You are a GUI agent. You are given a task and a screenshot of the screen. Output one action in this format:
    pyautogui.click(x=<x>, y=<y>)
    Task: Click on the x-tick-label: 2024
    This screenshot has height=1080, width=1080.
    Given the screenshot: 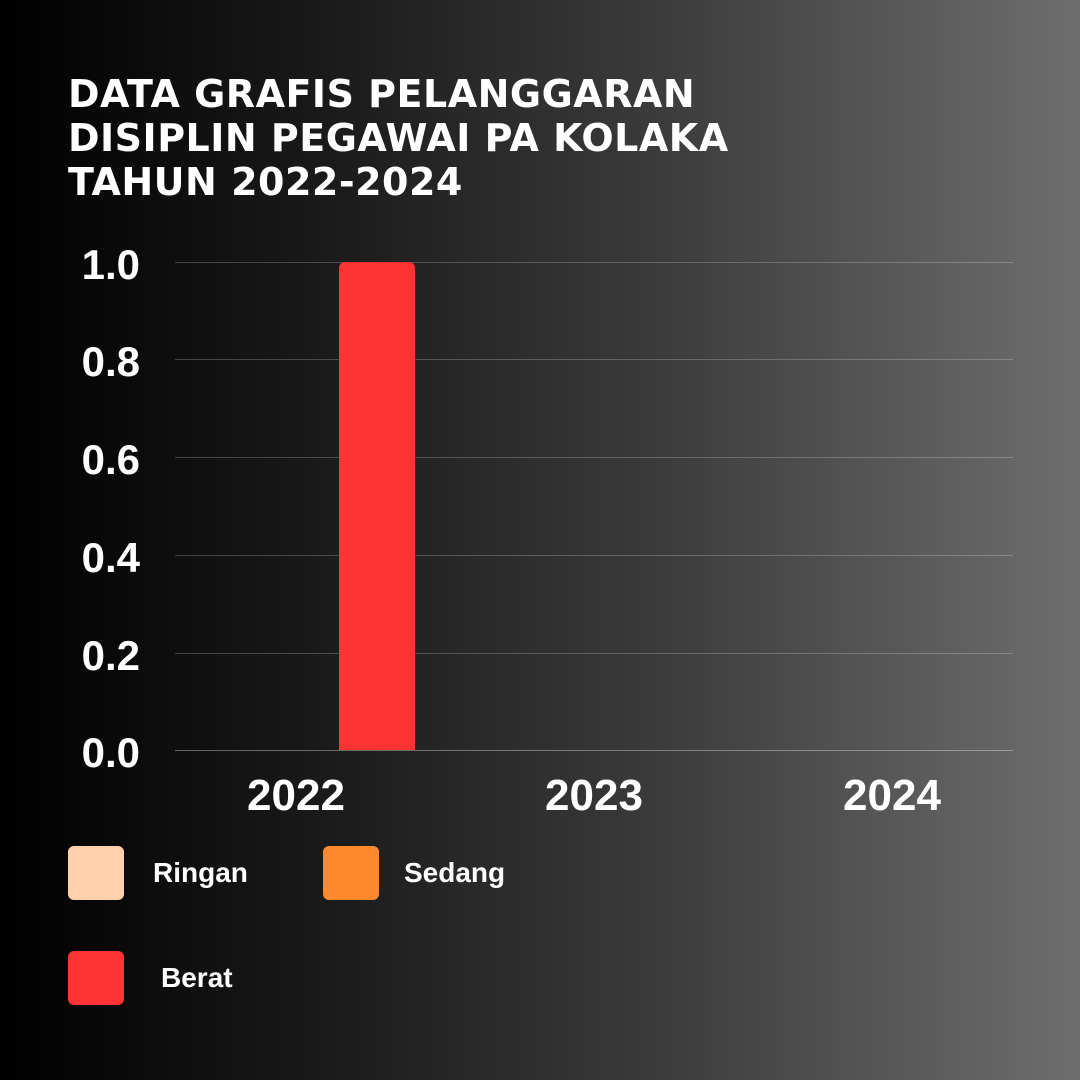 What is the action you would take?
    pyautogui.click(x=892, y=795)
    